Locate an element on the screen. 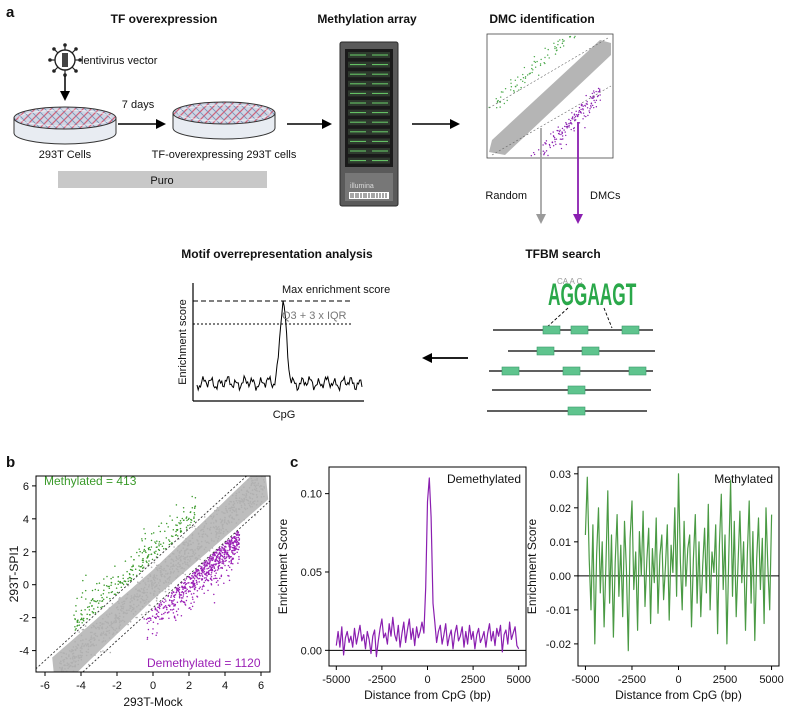 The height and width of the screenshot is (715, 785). days-label: 7 days is located at coordinates (138, 105).